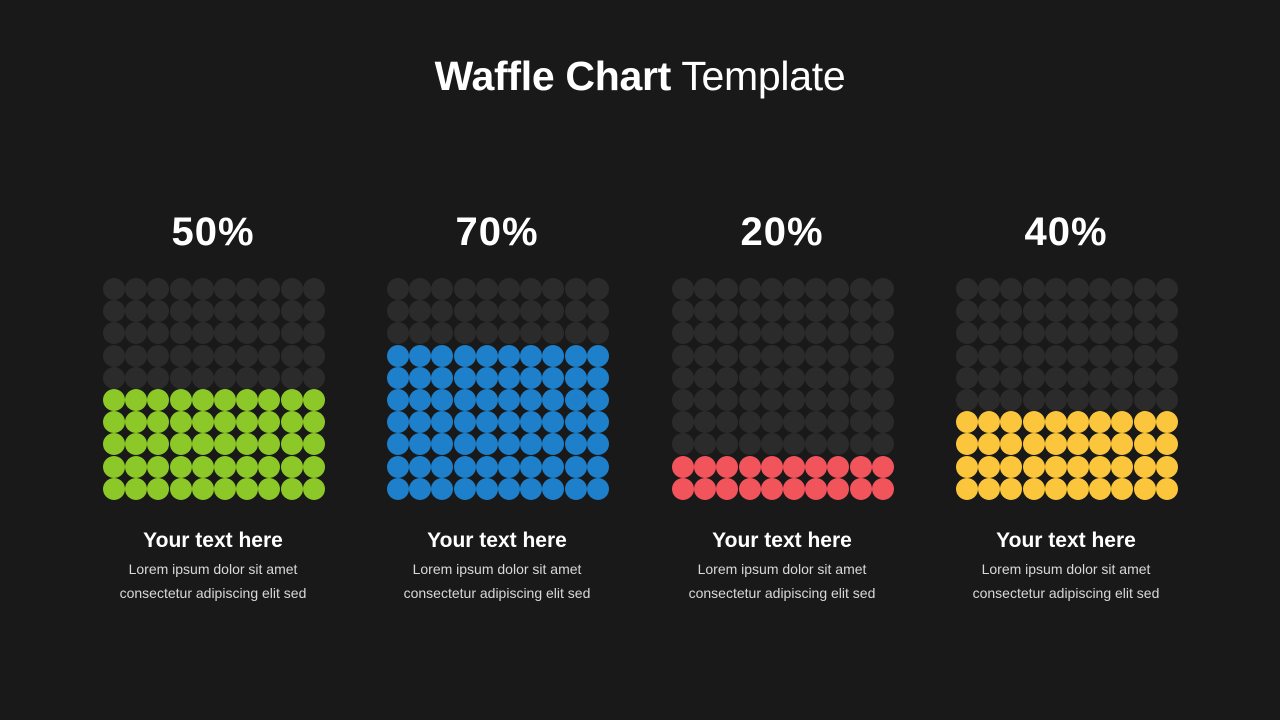 This screenshot has height=720, width=1280. Describe the element at coordinates (1066, 540) in the screenshot. I see `caption-heading: Your text here` at that location.